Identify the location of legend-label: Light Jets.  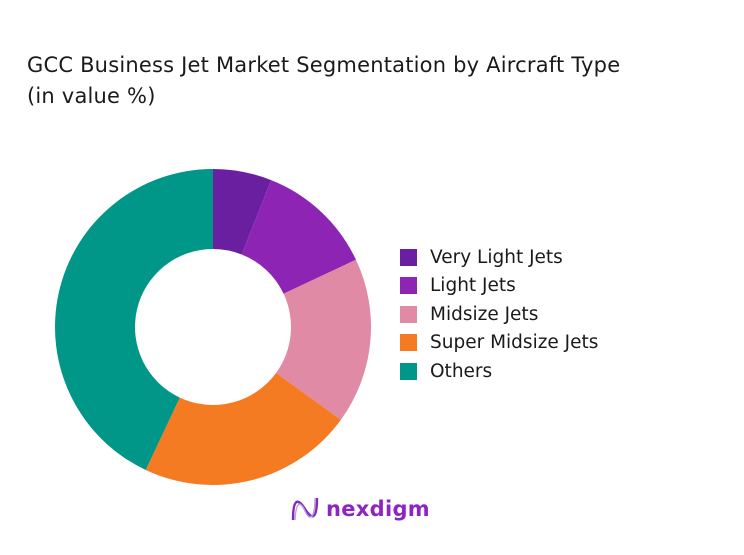
(473, 286).